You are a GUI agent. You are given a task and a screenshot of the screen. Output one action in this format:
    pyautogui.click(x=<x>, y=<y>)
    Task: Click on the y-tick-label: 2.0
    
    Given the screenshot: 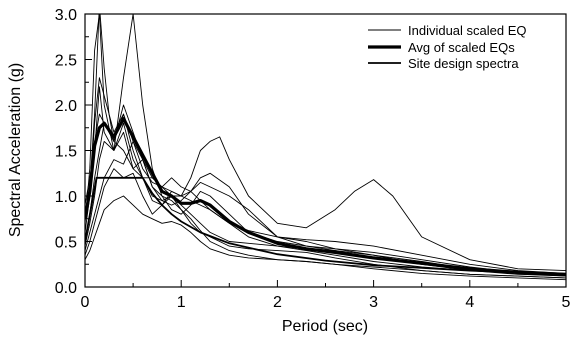 What is the action you would take?
    pyautogui.click(x=66, y=106)
    